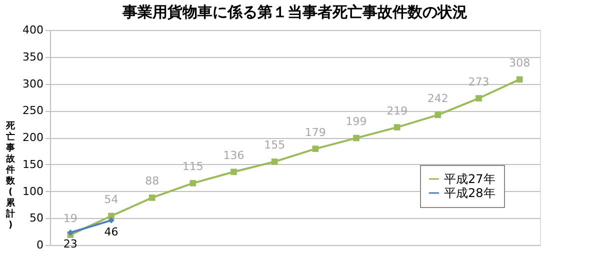 This screenshot has height=279, width=600. What do you see at coordinates (37, 218) in the screenshot?
I see `y-tick-label: 50` at bounding box center [37, 218].